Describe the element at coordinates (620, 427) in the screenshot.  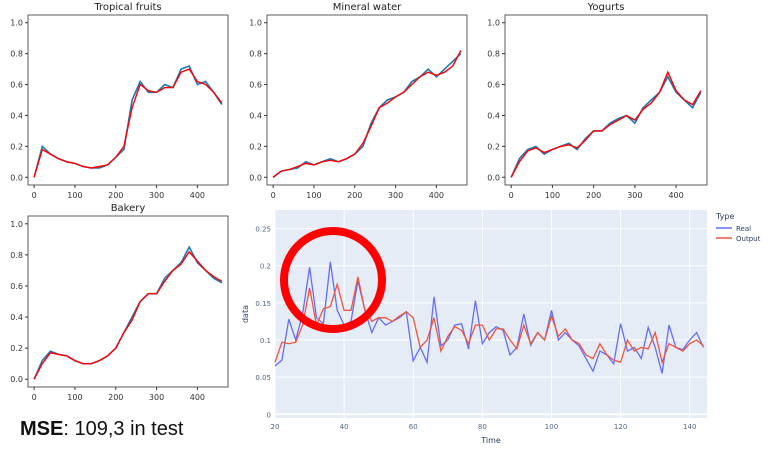
I see `x-tick-label: 120` at that location.